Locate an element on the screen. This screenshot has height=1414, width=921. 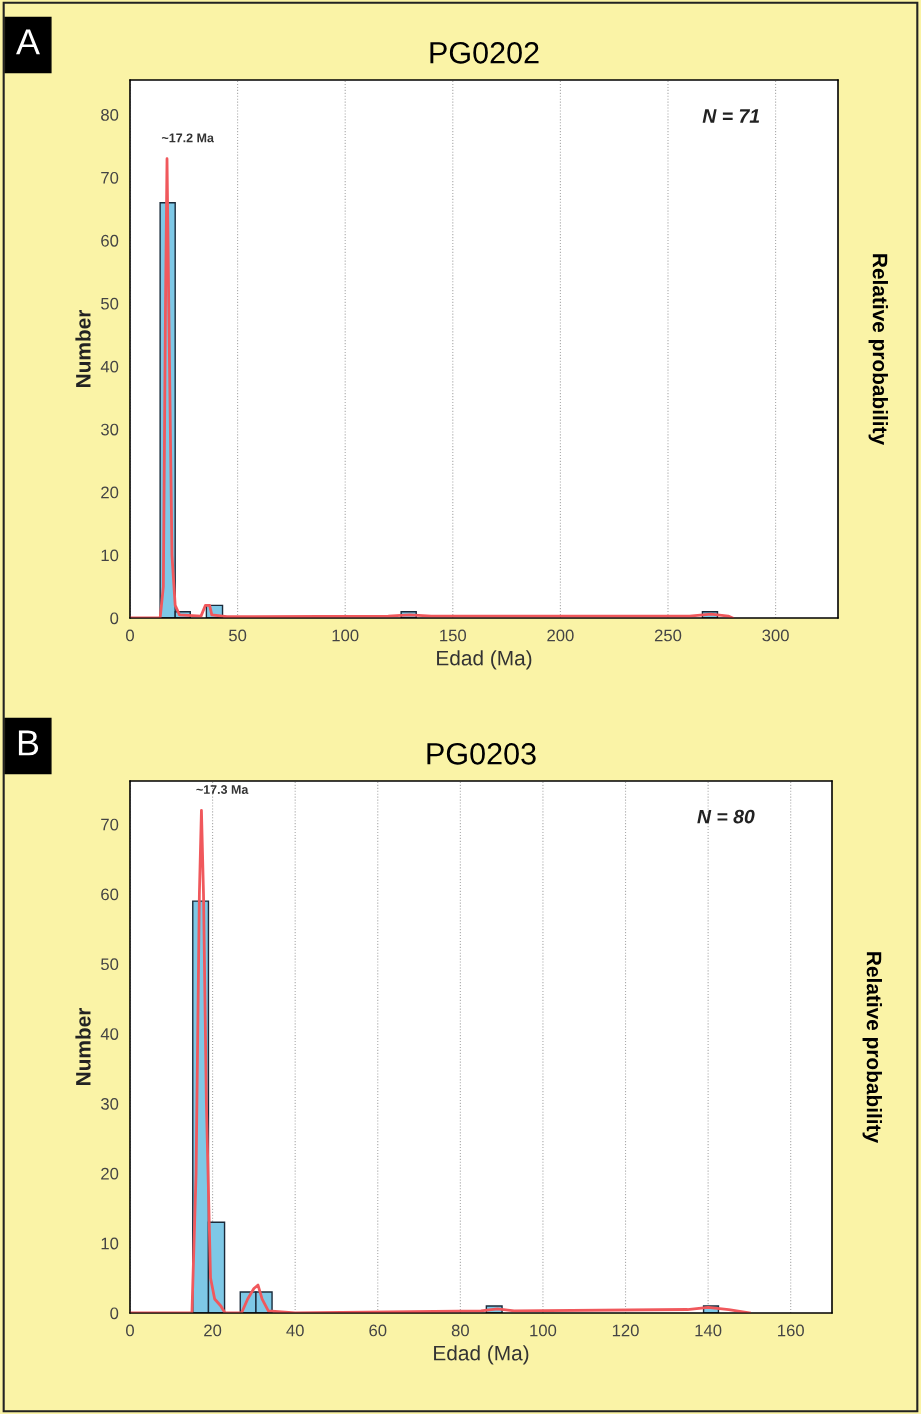
x-tick-label: 50 is located at coordinates (238, 635).